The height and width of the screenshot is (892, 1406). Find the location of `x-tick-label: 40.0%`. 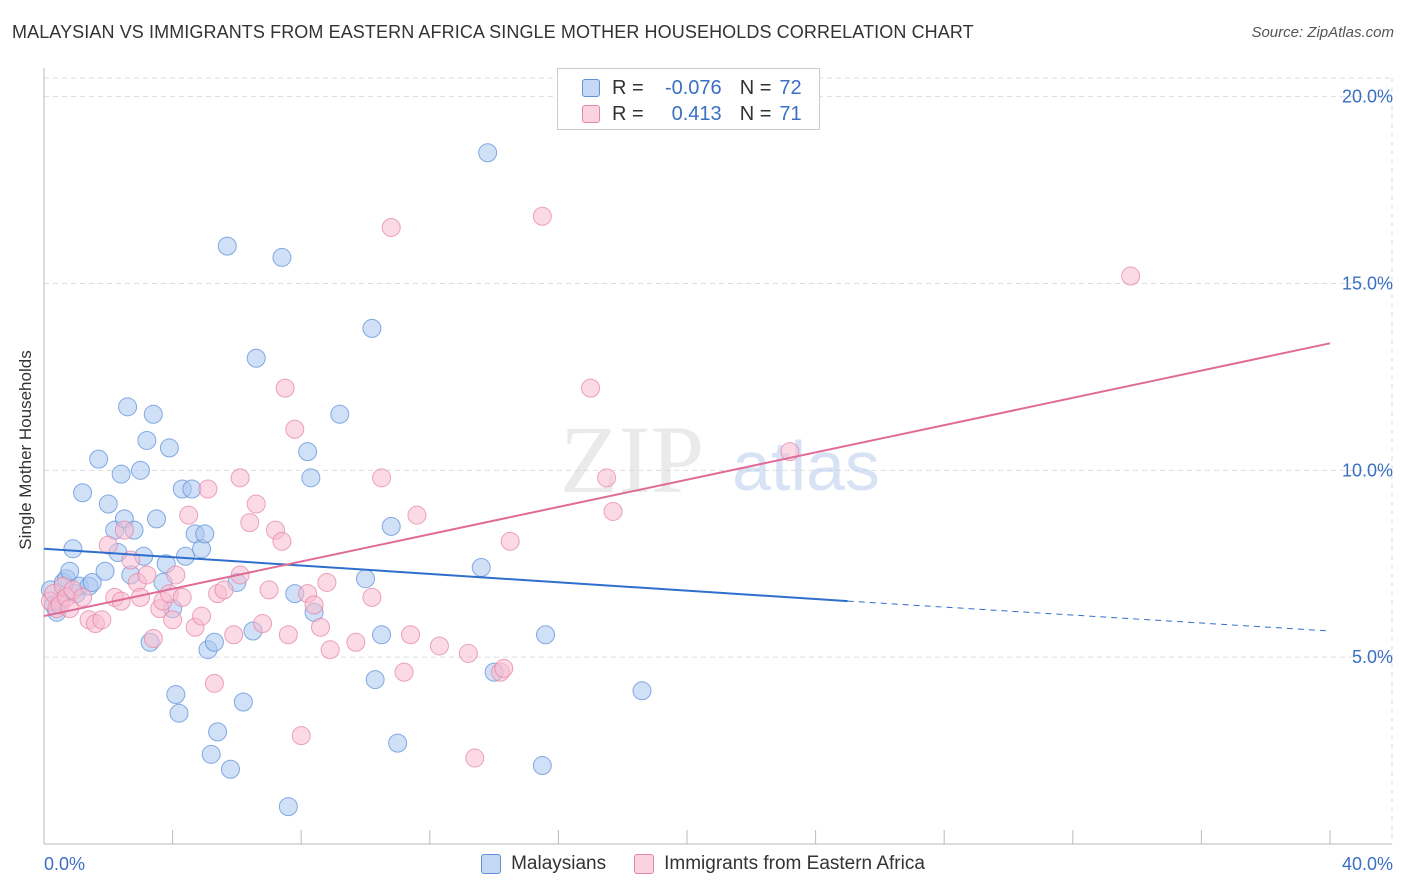

x-tick-label: 40.0% is located at coordinates (1367, 864).